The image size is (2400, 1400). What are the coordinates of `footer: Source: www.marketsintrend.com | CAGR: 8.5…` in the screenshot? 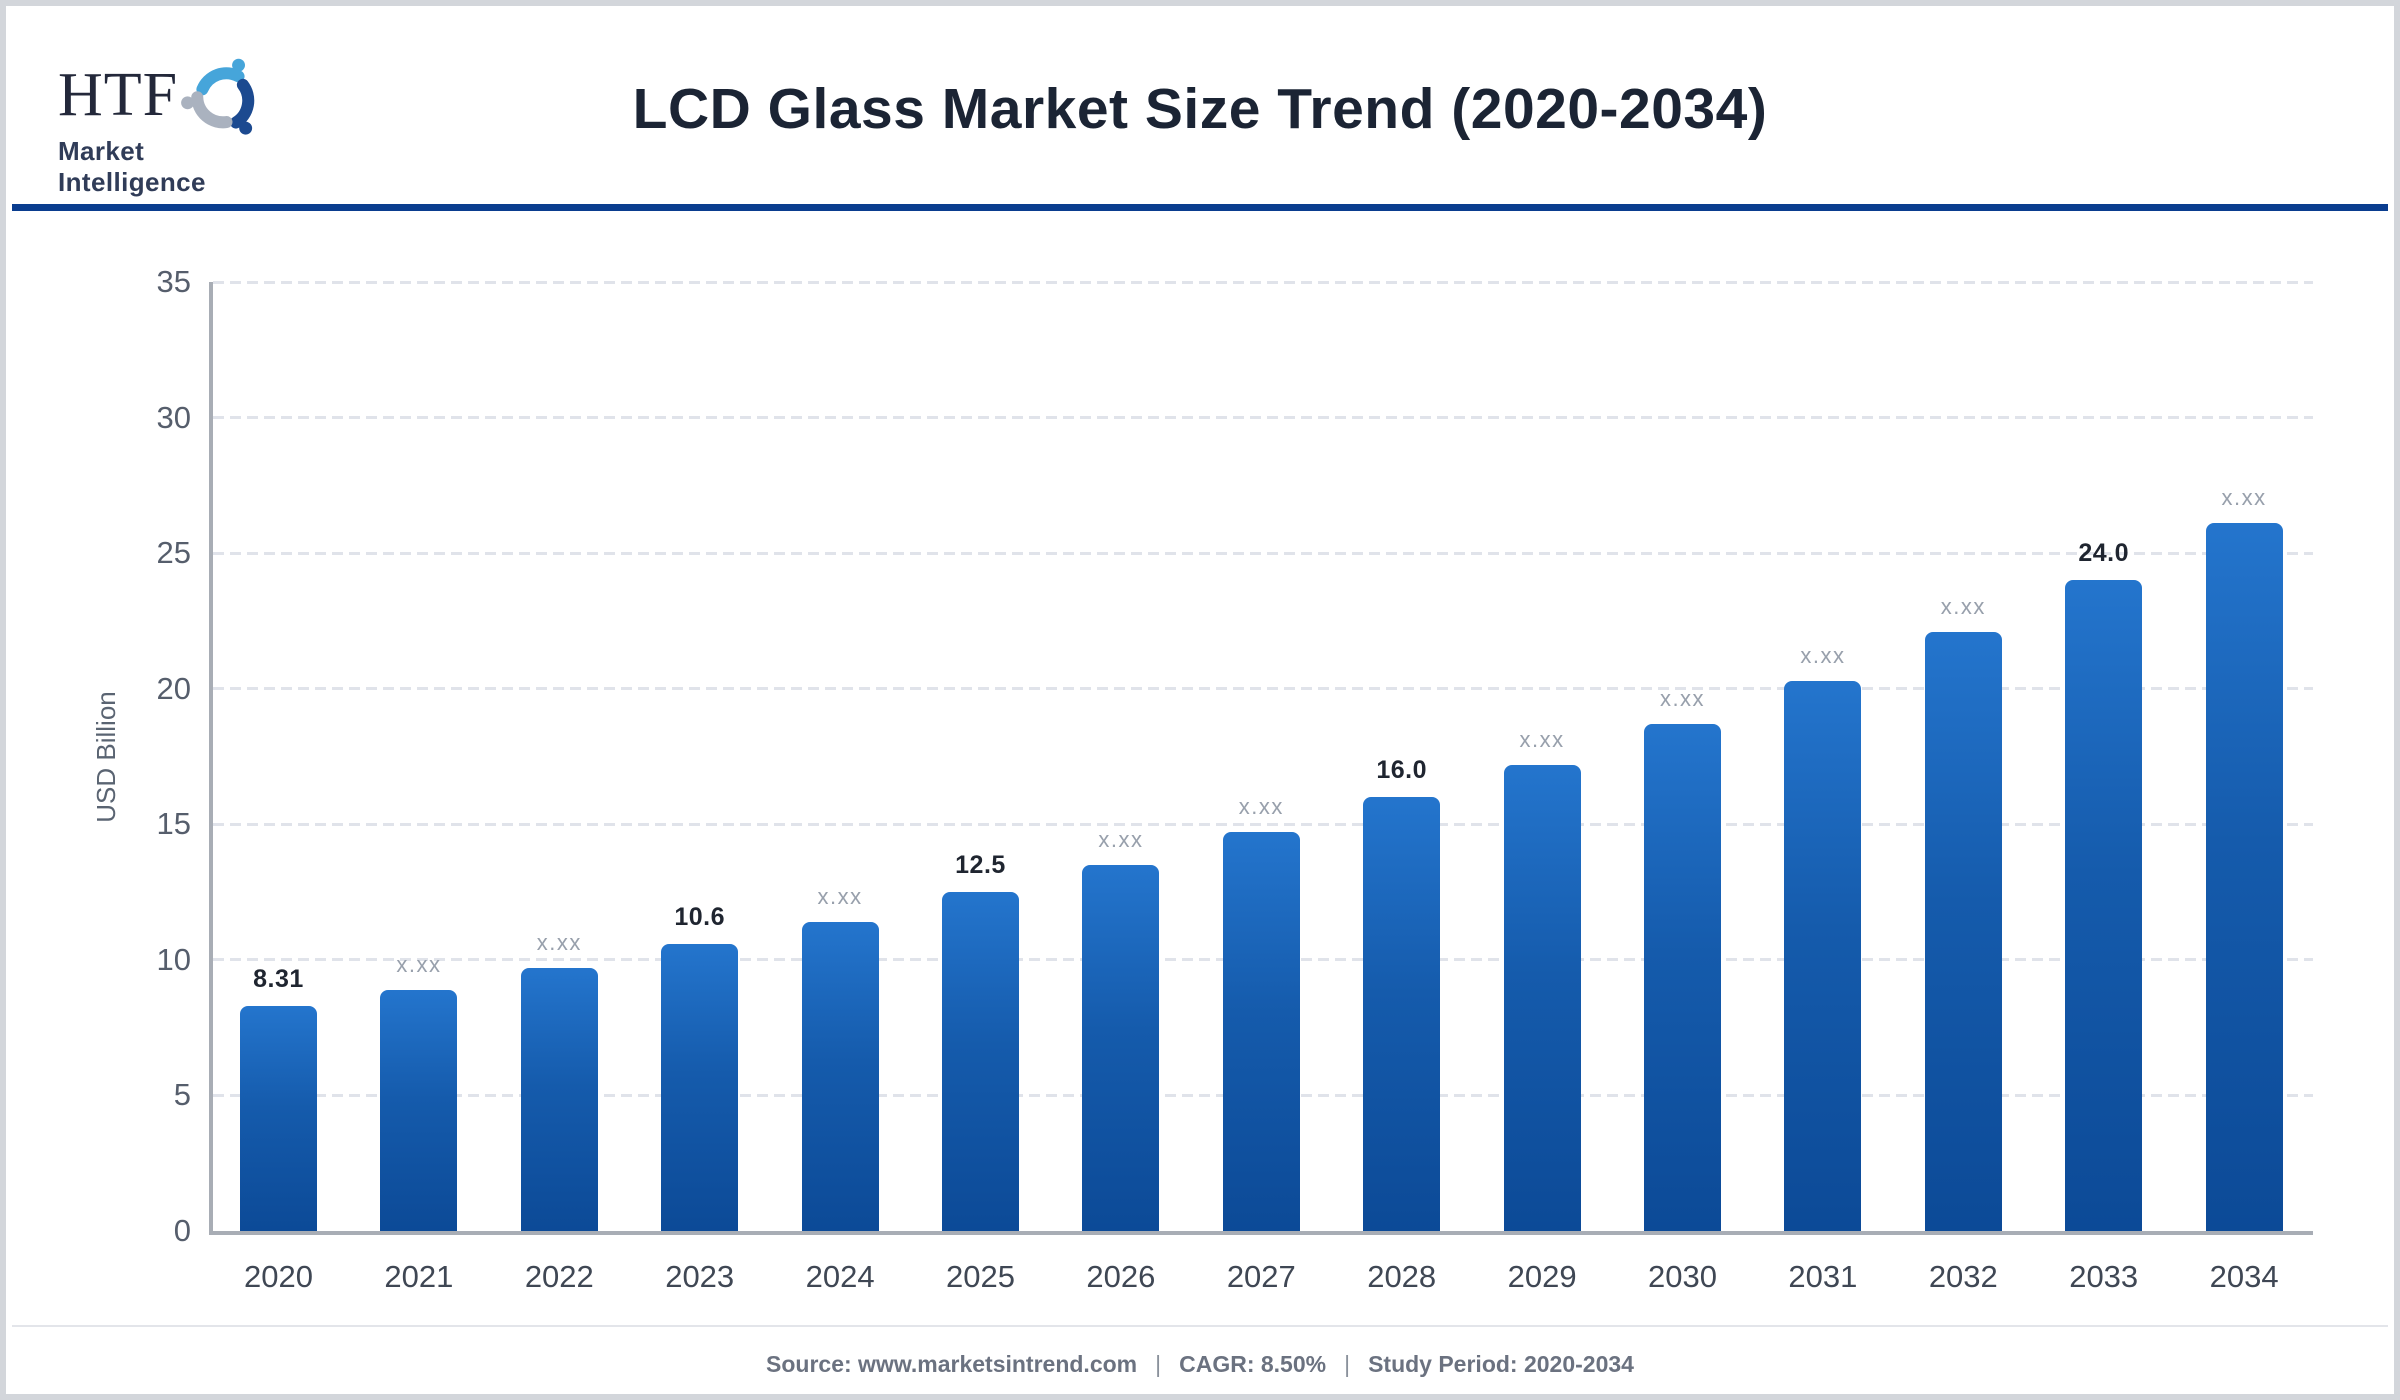 It's located at (1200, 1364).